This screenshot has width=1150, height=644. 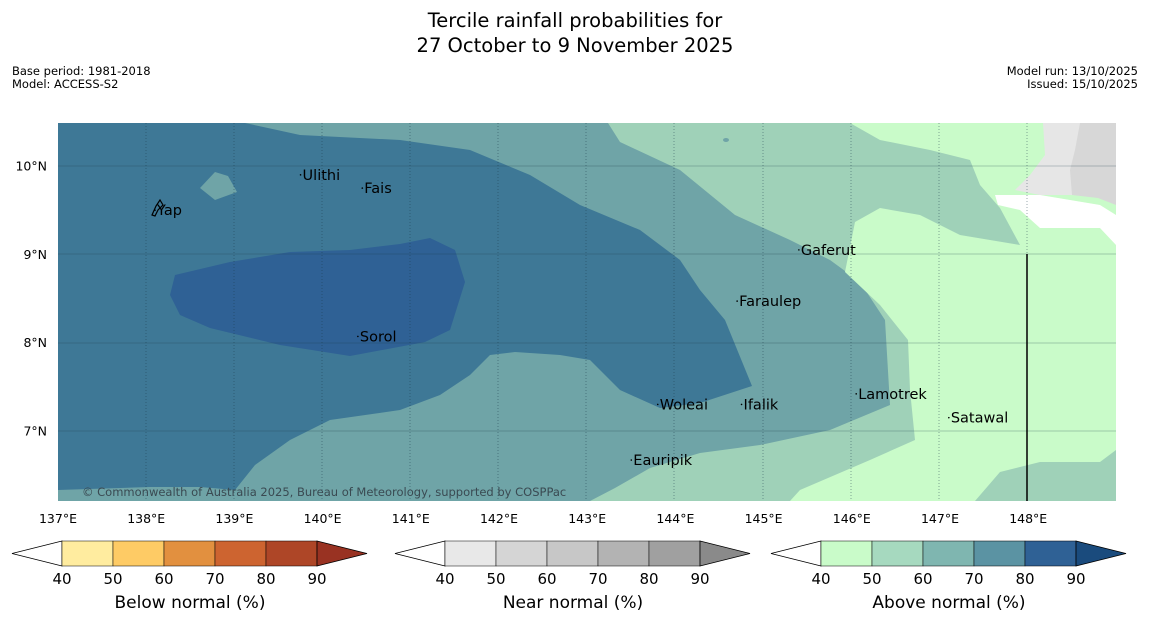 I want to click on zone-60-70-patch, so click(x=218, y=186).